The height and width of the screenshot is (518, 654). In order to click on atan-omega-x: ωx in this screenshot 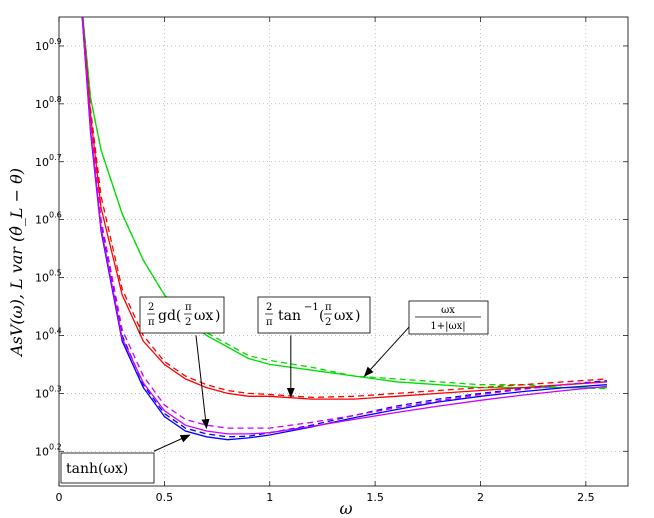, I will do `click(343, 316)`.